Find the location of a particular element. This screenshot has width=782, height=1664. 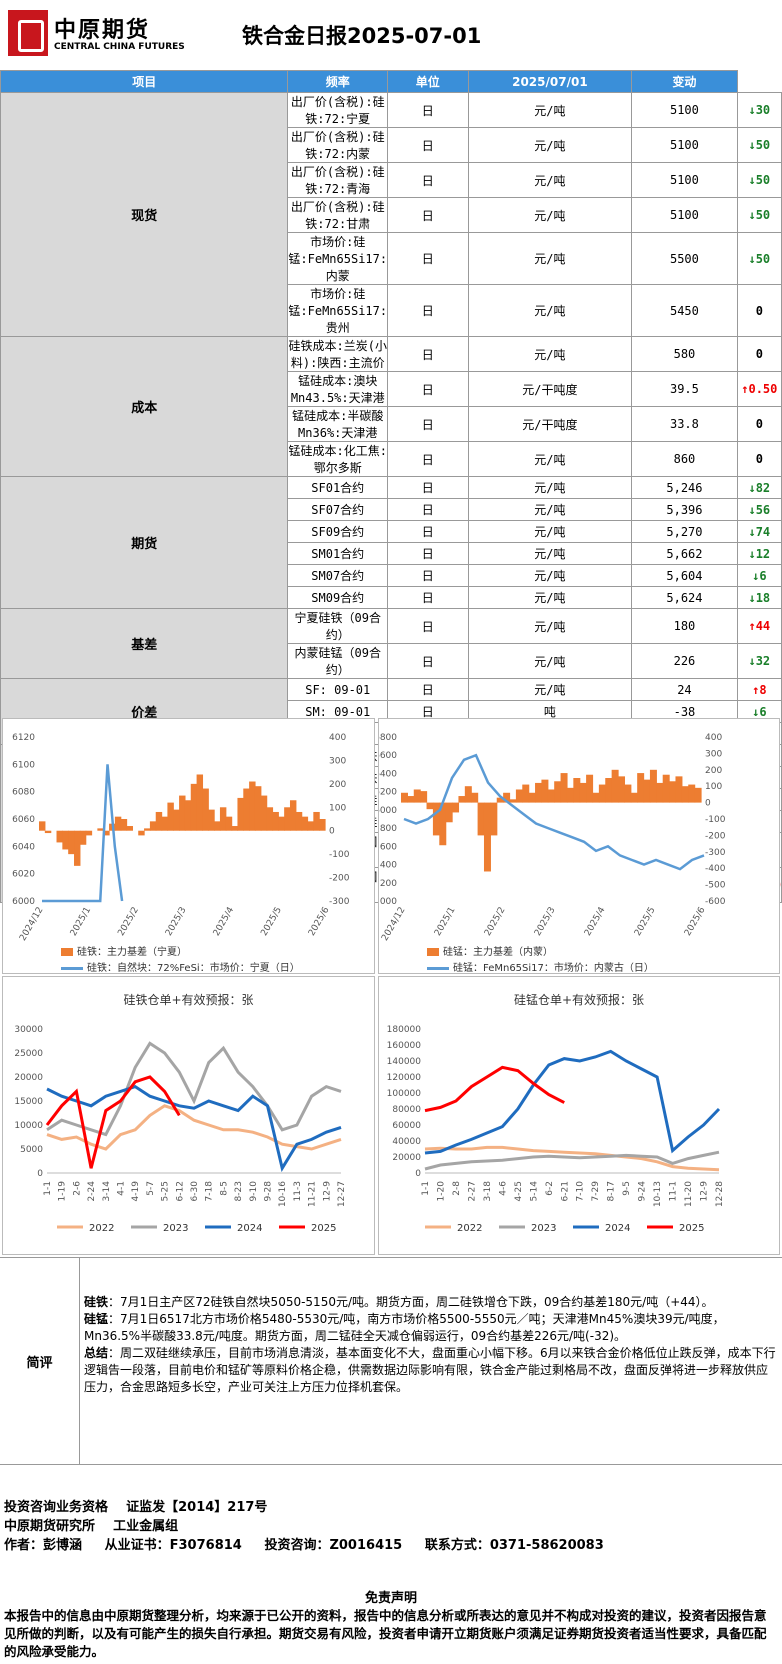

value-cell: 5100 is located at coordinates (684, 145).